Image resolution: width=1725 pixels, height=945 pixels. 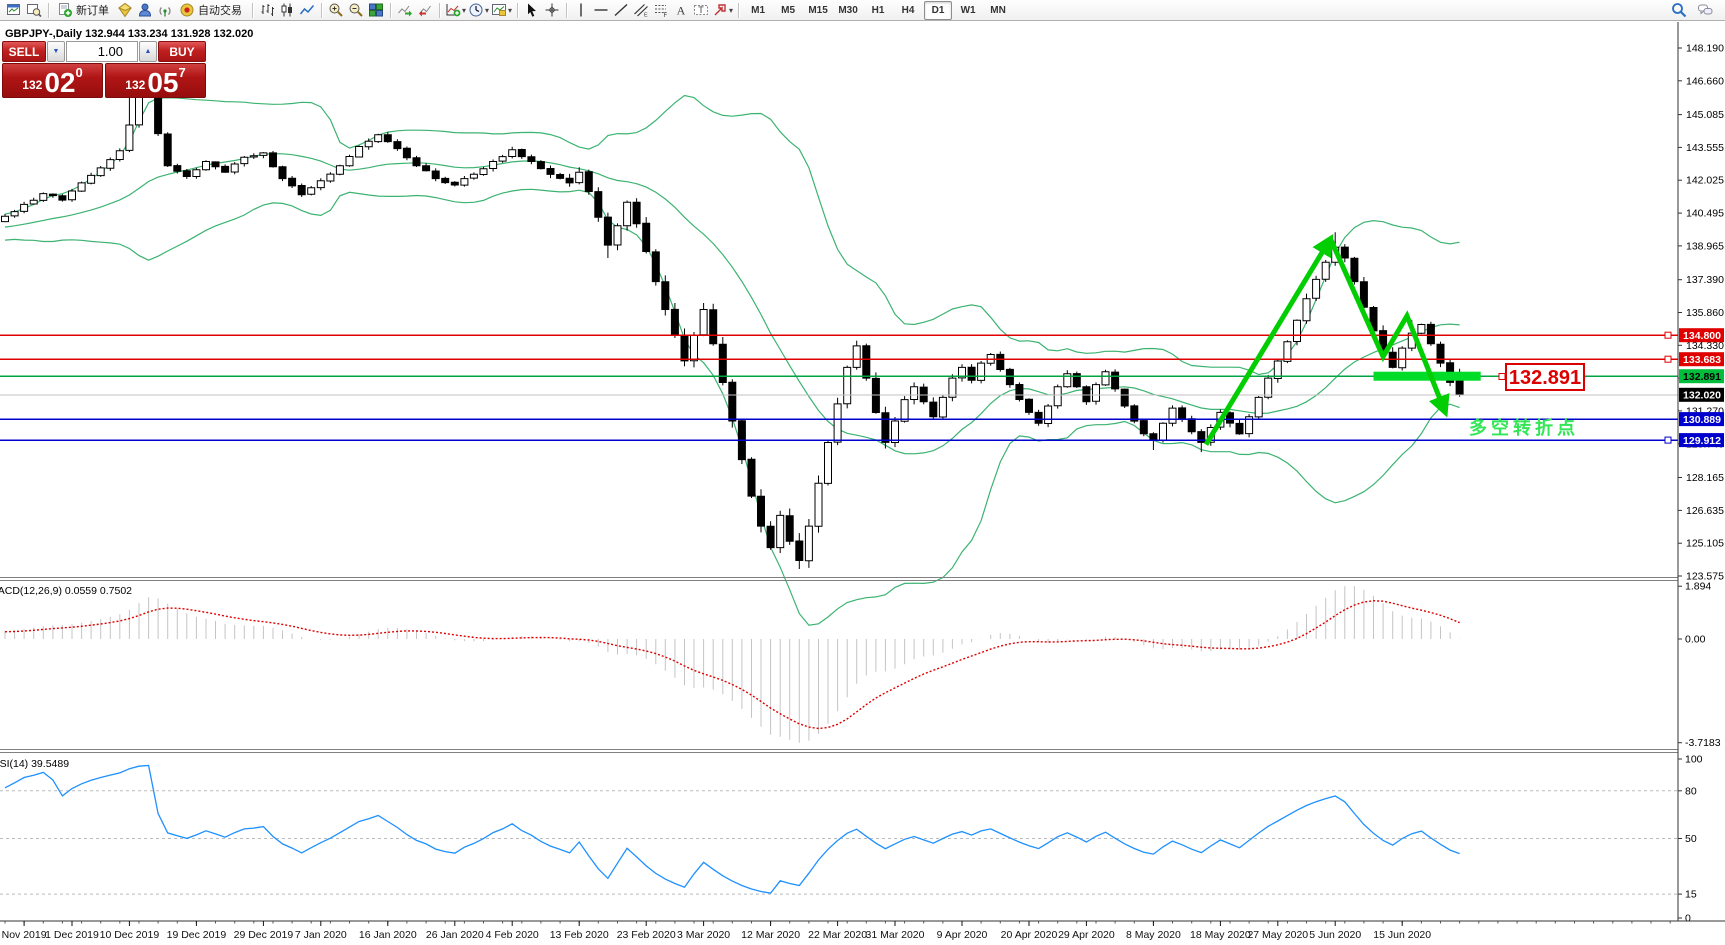 What do you see at coordinates (1702, 441) in the screenshot?
I see `price-badge-label: 129.912` at bounding box center [1702, 441].